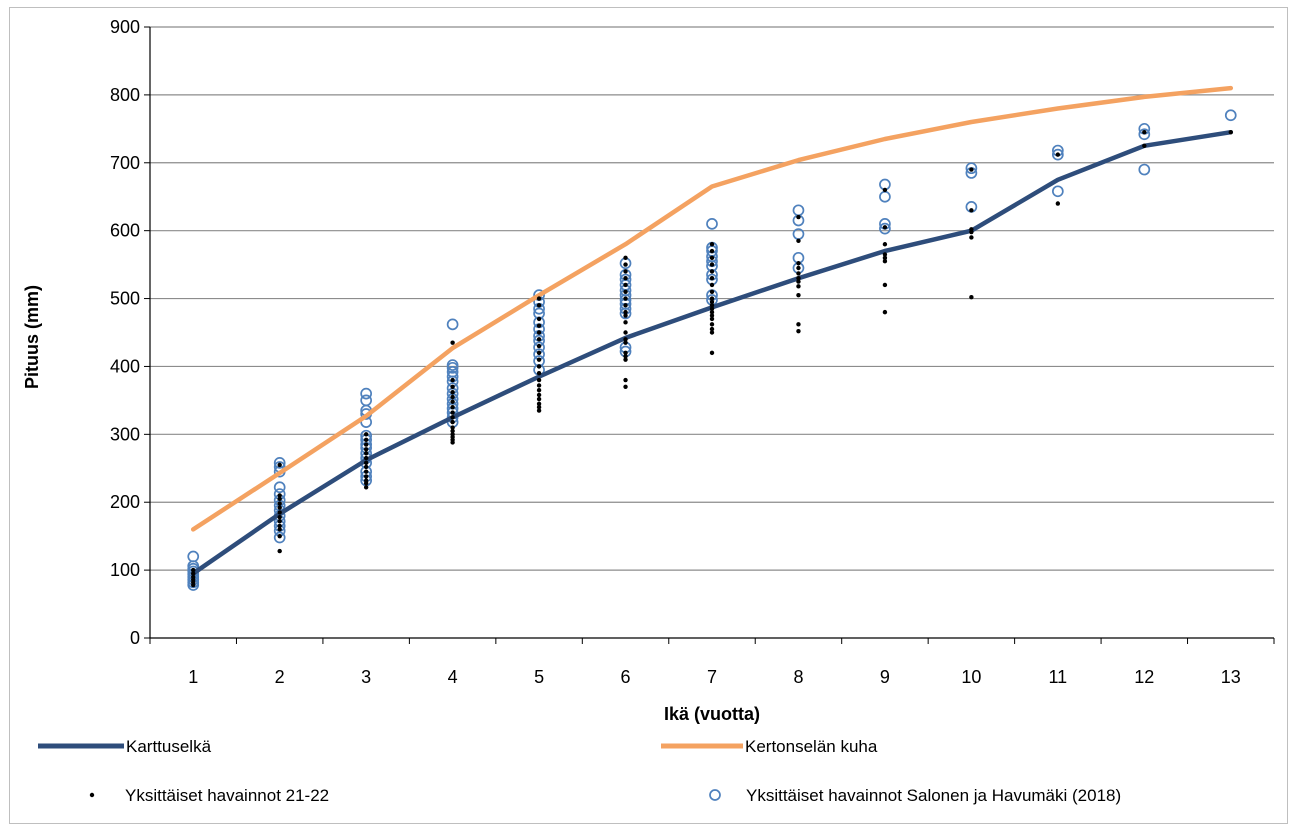 The height and width of the screenshot is (830, 1293). Describe the element at coordinates (125, 299) in the screenshot. I see `y-tick-label-500: 500` at that location.